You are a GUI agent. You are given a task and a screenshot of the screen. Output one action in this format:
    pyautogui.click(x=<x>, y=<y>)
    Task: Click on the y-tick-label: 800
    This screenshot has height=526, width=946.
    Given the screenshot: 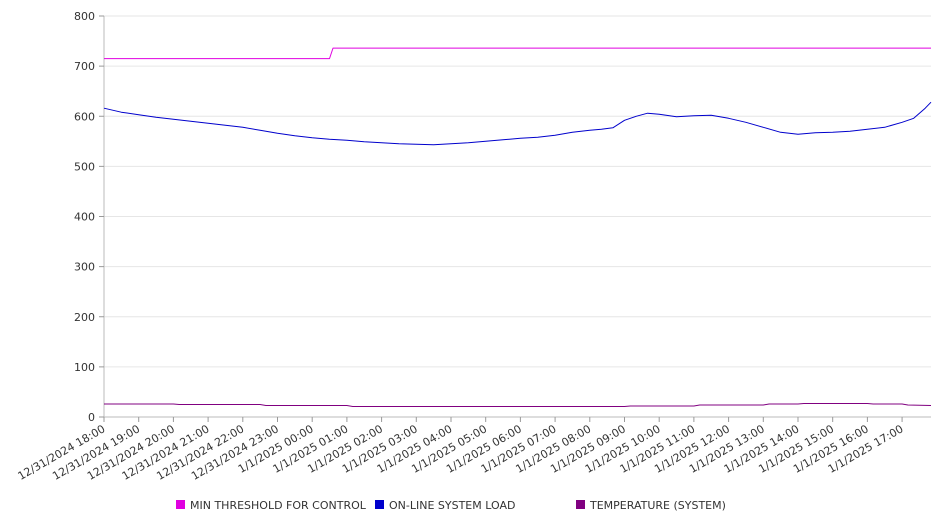 What is the action you would take?
    pyautogui.click(x=84, y=16)
    